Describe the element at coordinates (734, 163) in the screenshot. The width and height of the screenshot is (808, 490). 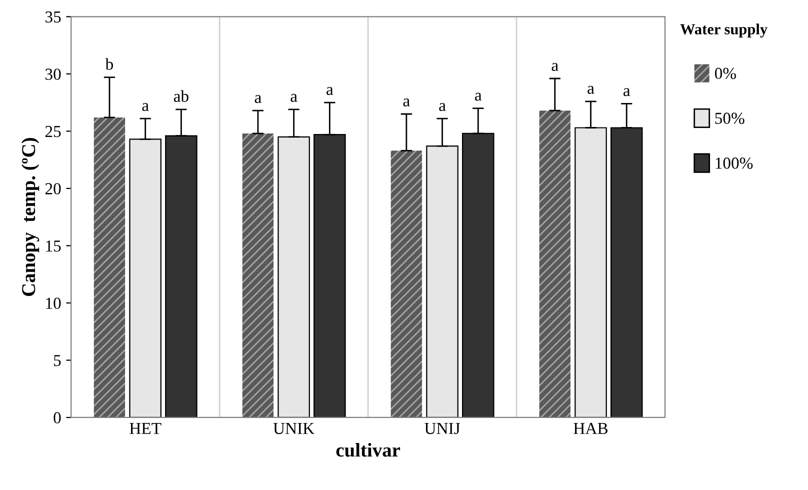
I see `legend-label: 100%` at that location.